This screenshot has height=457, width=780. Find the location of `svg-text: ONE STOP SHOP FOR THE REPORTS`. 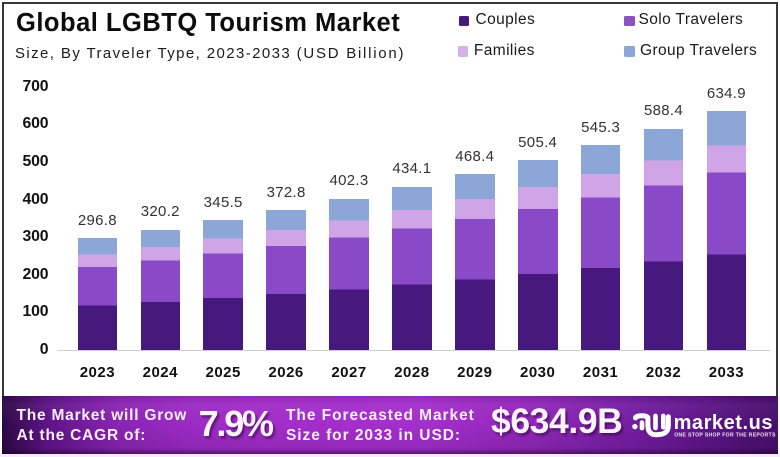

svg-text: ONE STOP SHOP FOR THE REPORTS is located at coordinates (725, 435).